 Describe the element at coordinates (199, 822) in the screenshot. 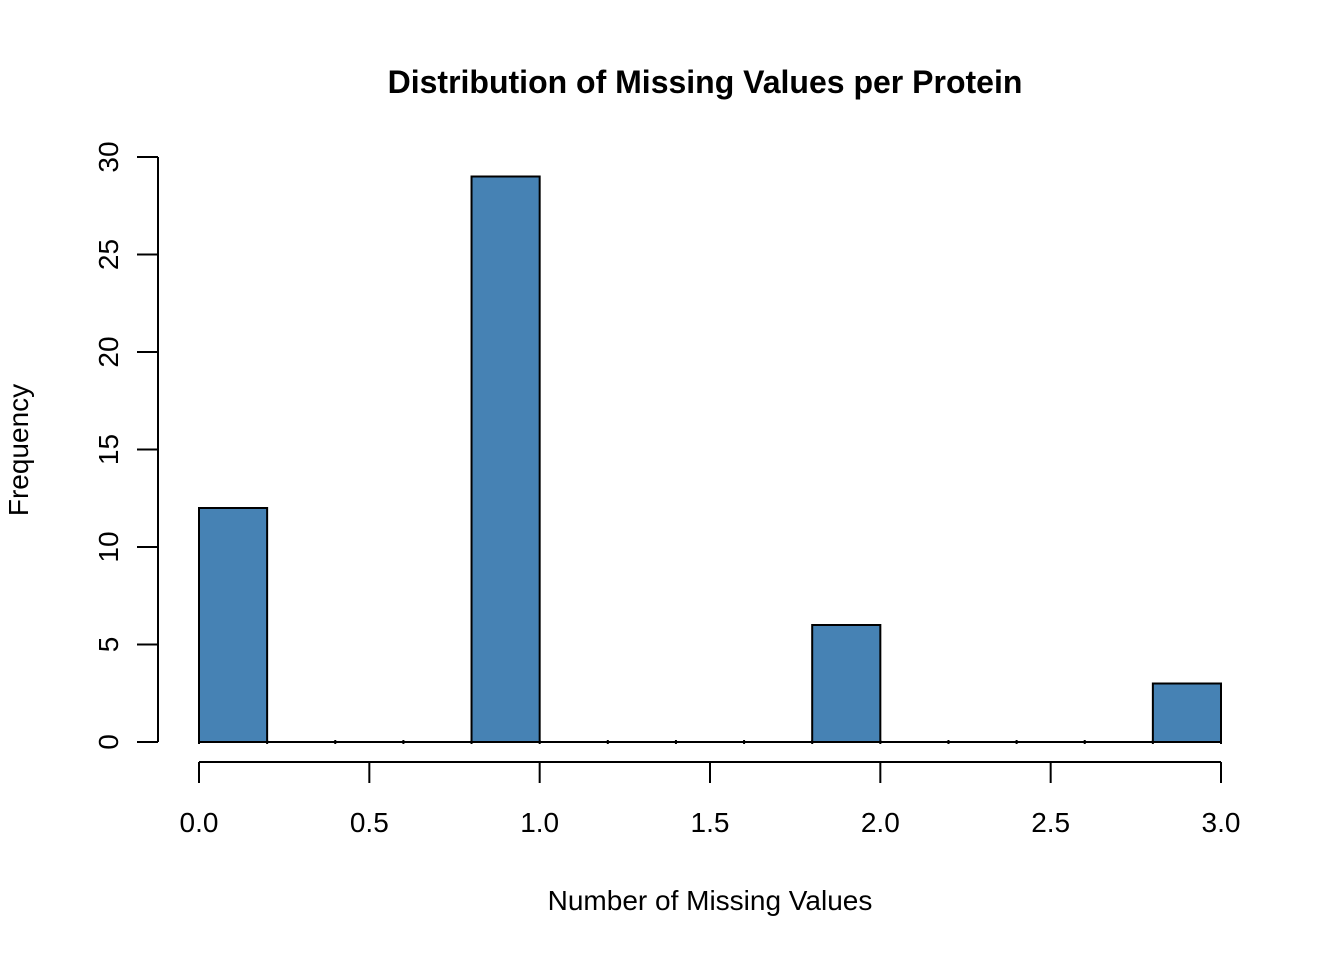

I see `x-tick-label: 0.0` at that location.